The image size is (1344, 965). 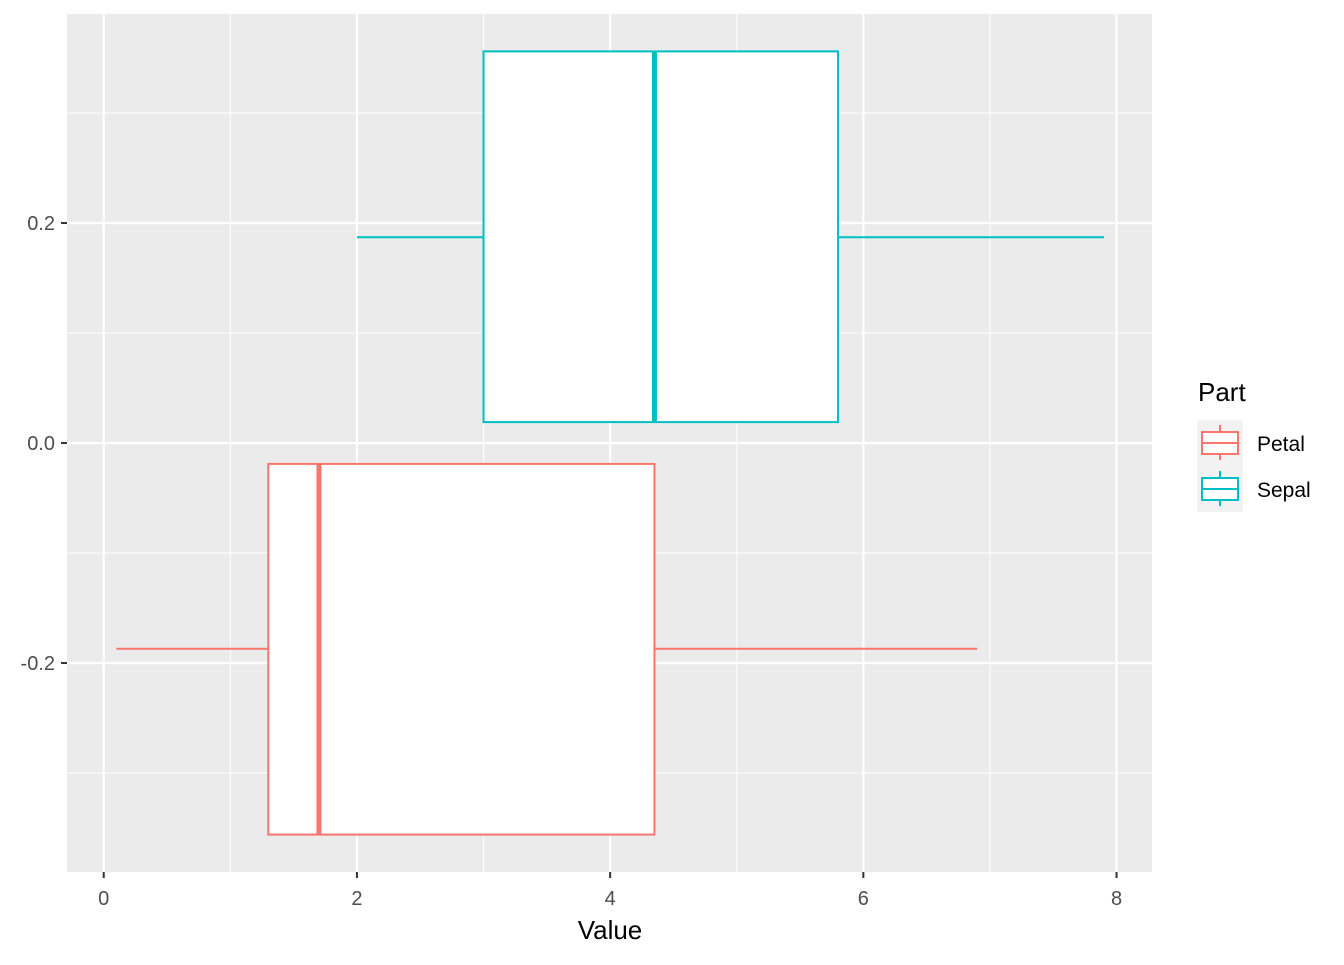 What do you see at coordinates (610, 899) in the screenshot?
I see `x-tick-label: 4` at bounding box center [610, 899].